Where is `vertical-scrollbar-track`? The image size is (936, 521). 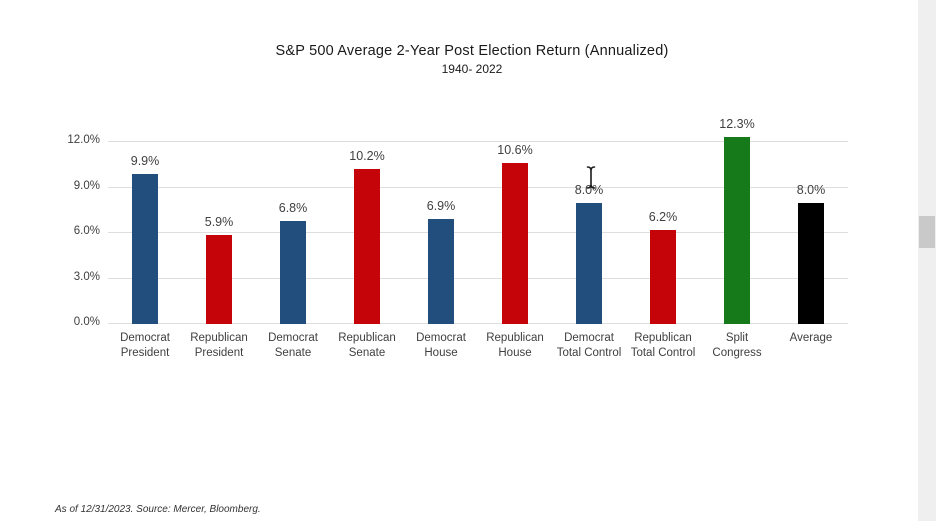
vertical-scrollbar-track is located at coordinates (927, 260).